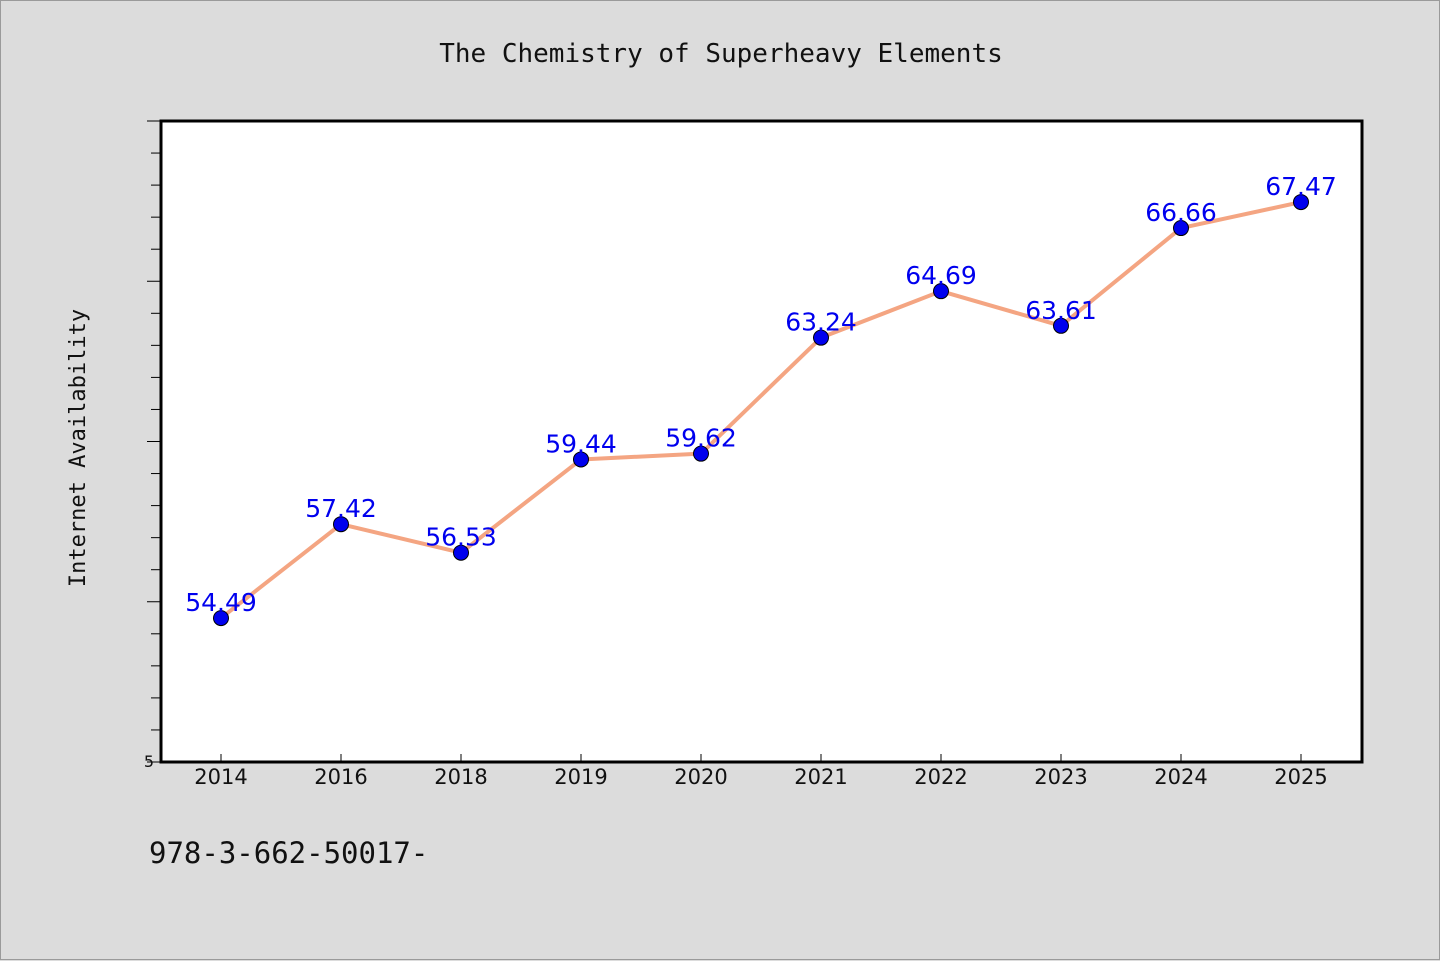  What do you see at coordinates (701, 438) in the screenshot?
I see `data-label: 59.62` at bounding box center [701, 438].